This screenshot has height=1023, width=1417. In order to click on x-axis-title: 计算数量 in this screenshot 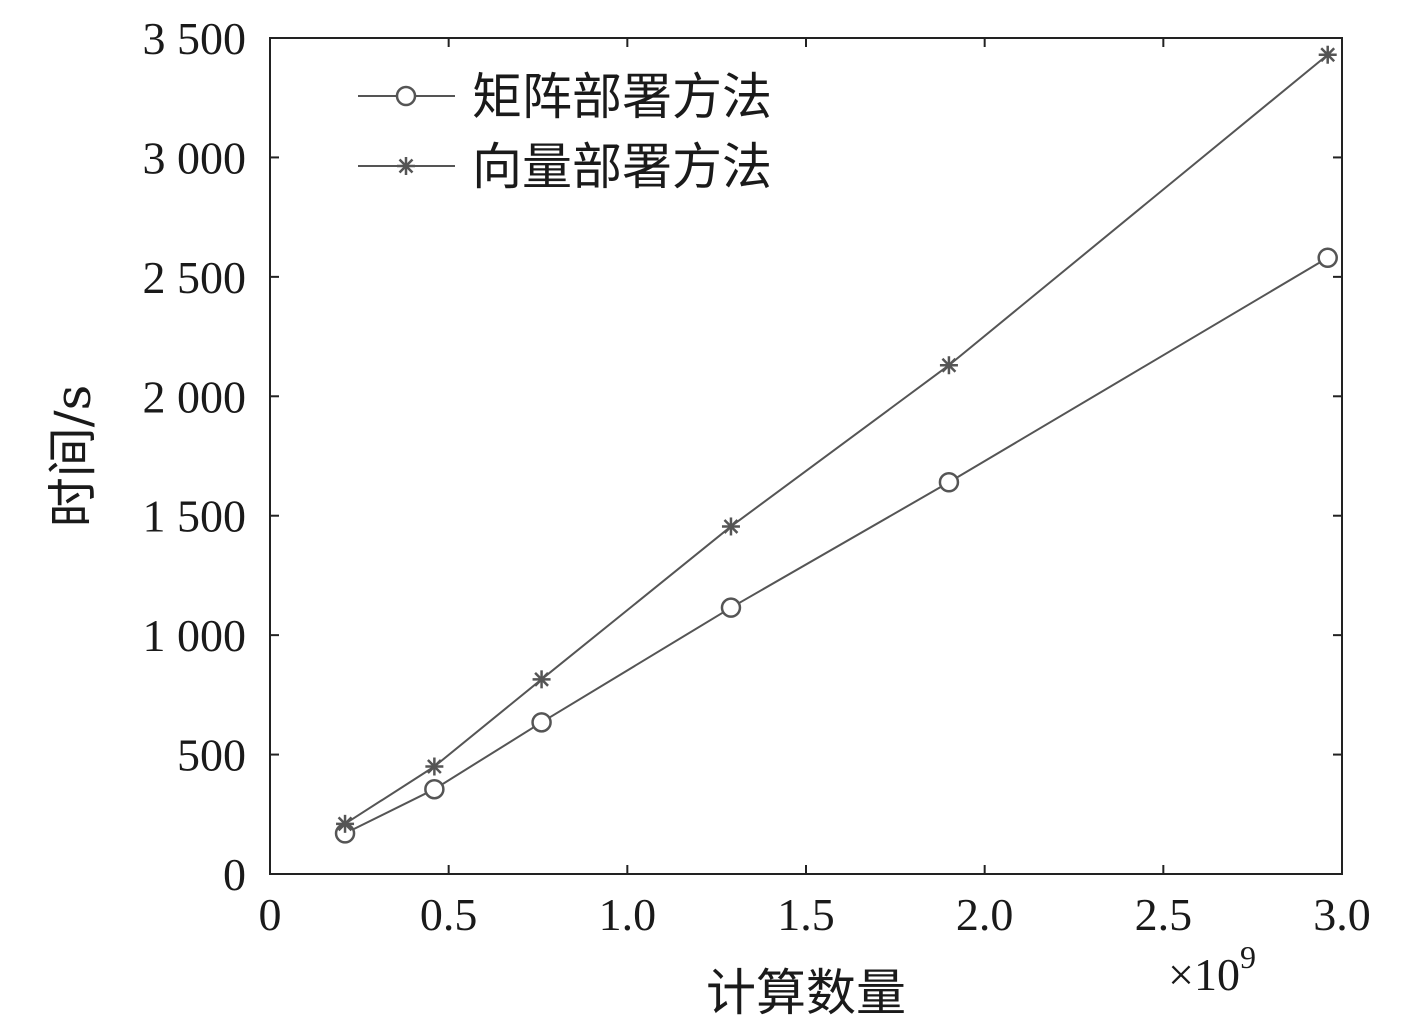, I will do `click(806, 993)`.